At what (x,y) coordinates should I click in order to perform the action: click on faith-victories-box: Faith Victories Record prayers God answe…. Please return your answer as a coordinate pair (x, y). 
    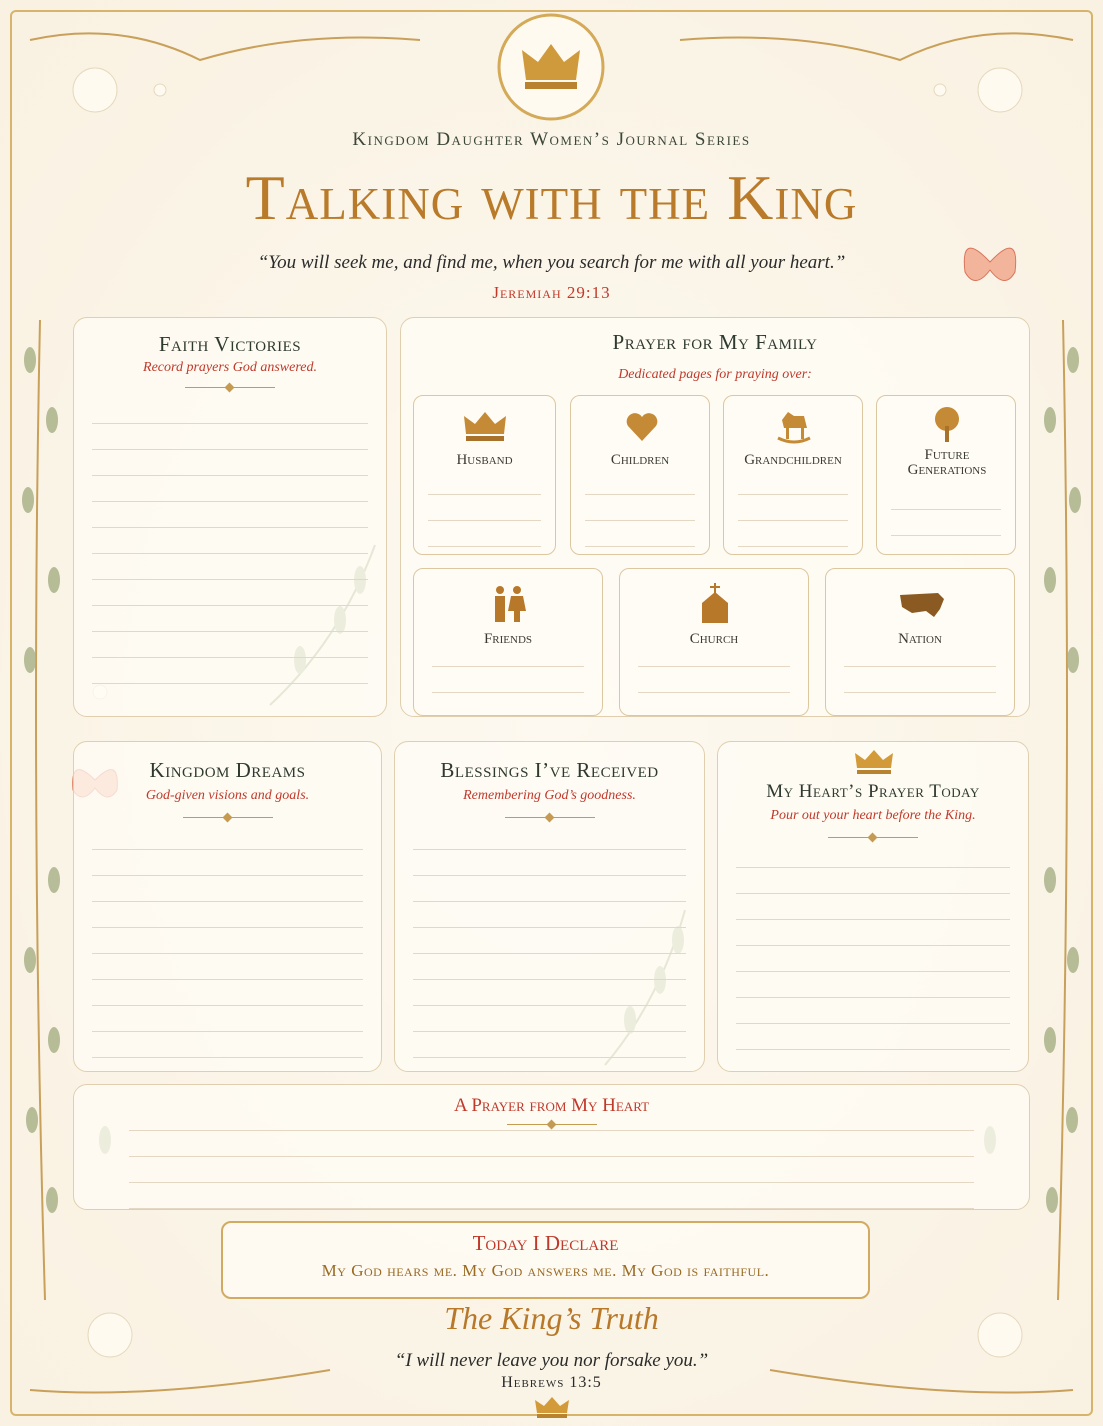
    Looking at the image, I should click on (230, 517).